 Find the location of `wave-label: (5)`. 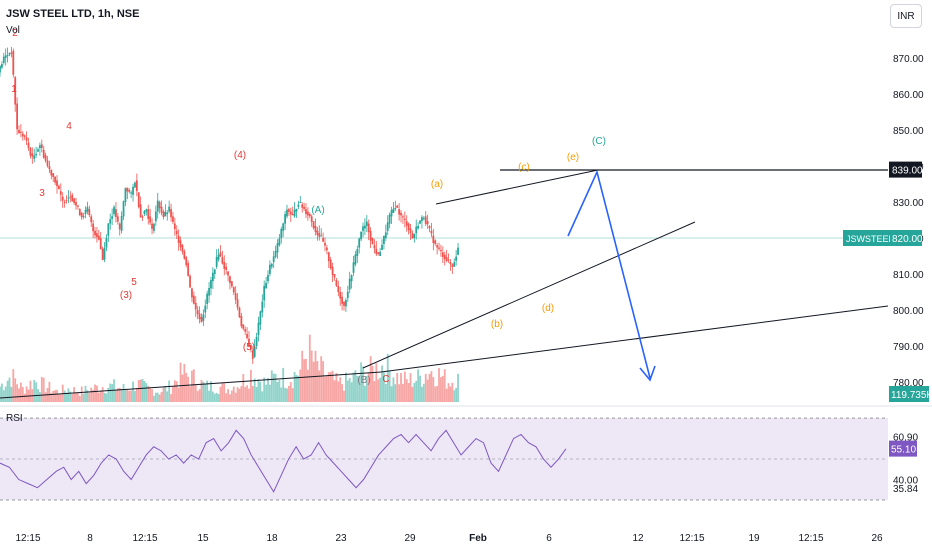

wave-label: (5) is located at coordinates (249, 347).